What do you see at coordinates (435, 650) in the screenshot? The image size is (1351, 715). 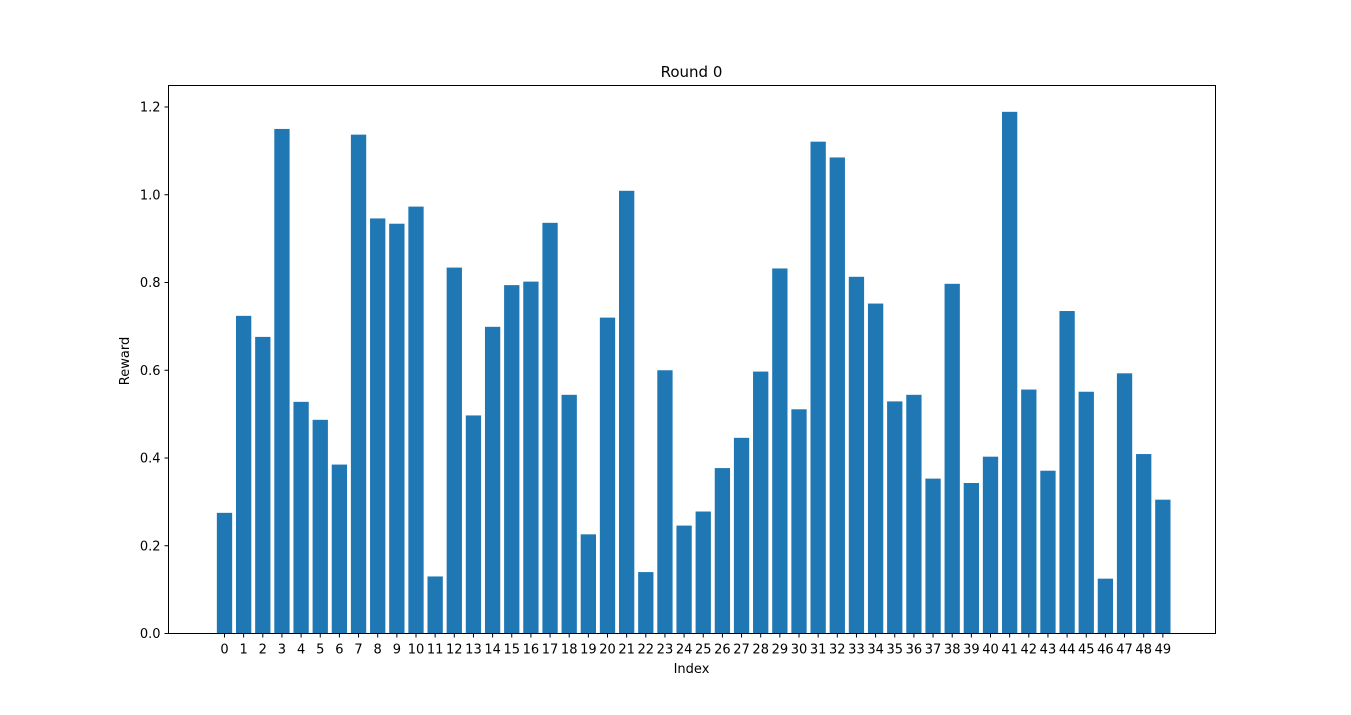 I see `x-tick-label: 11` at bounding box center [435, 650].